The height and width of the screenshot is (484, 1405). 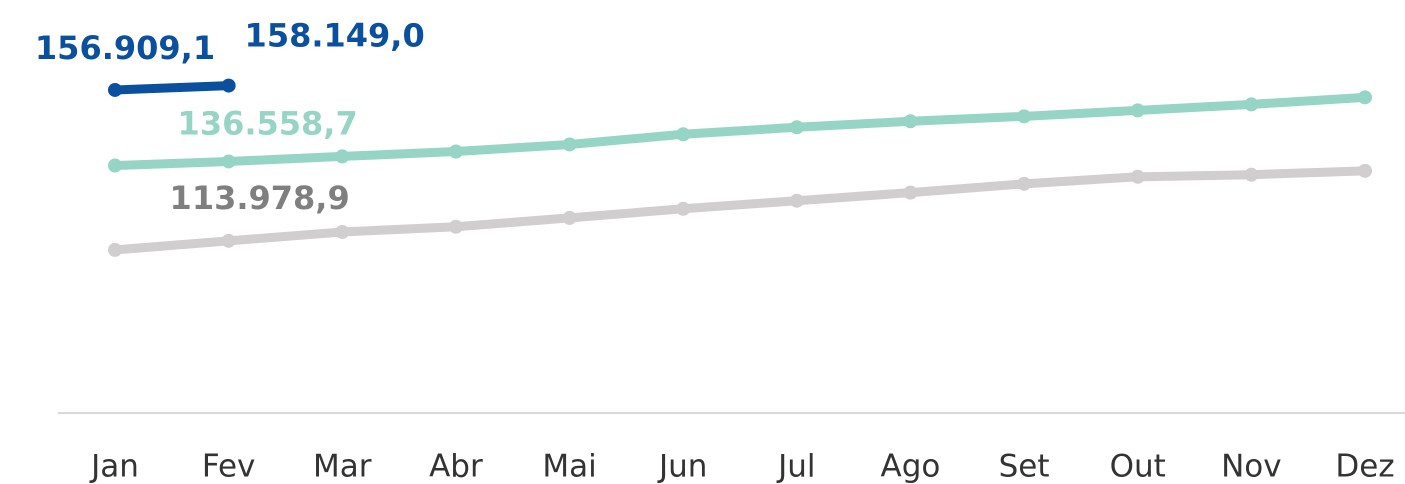 I want to click on x-tick-label: Dez, so click(x=1364, y=466).